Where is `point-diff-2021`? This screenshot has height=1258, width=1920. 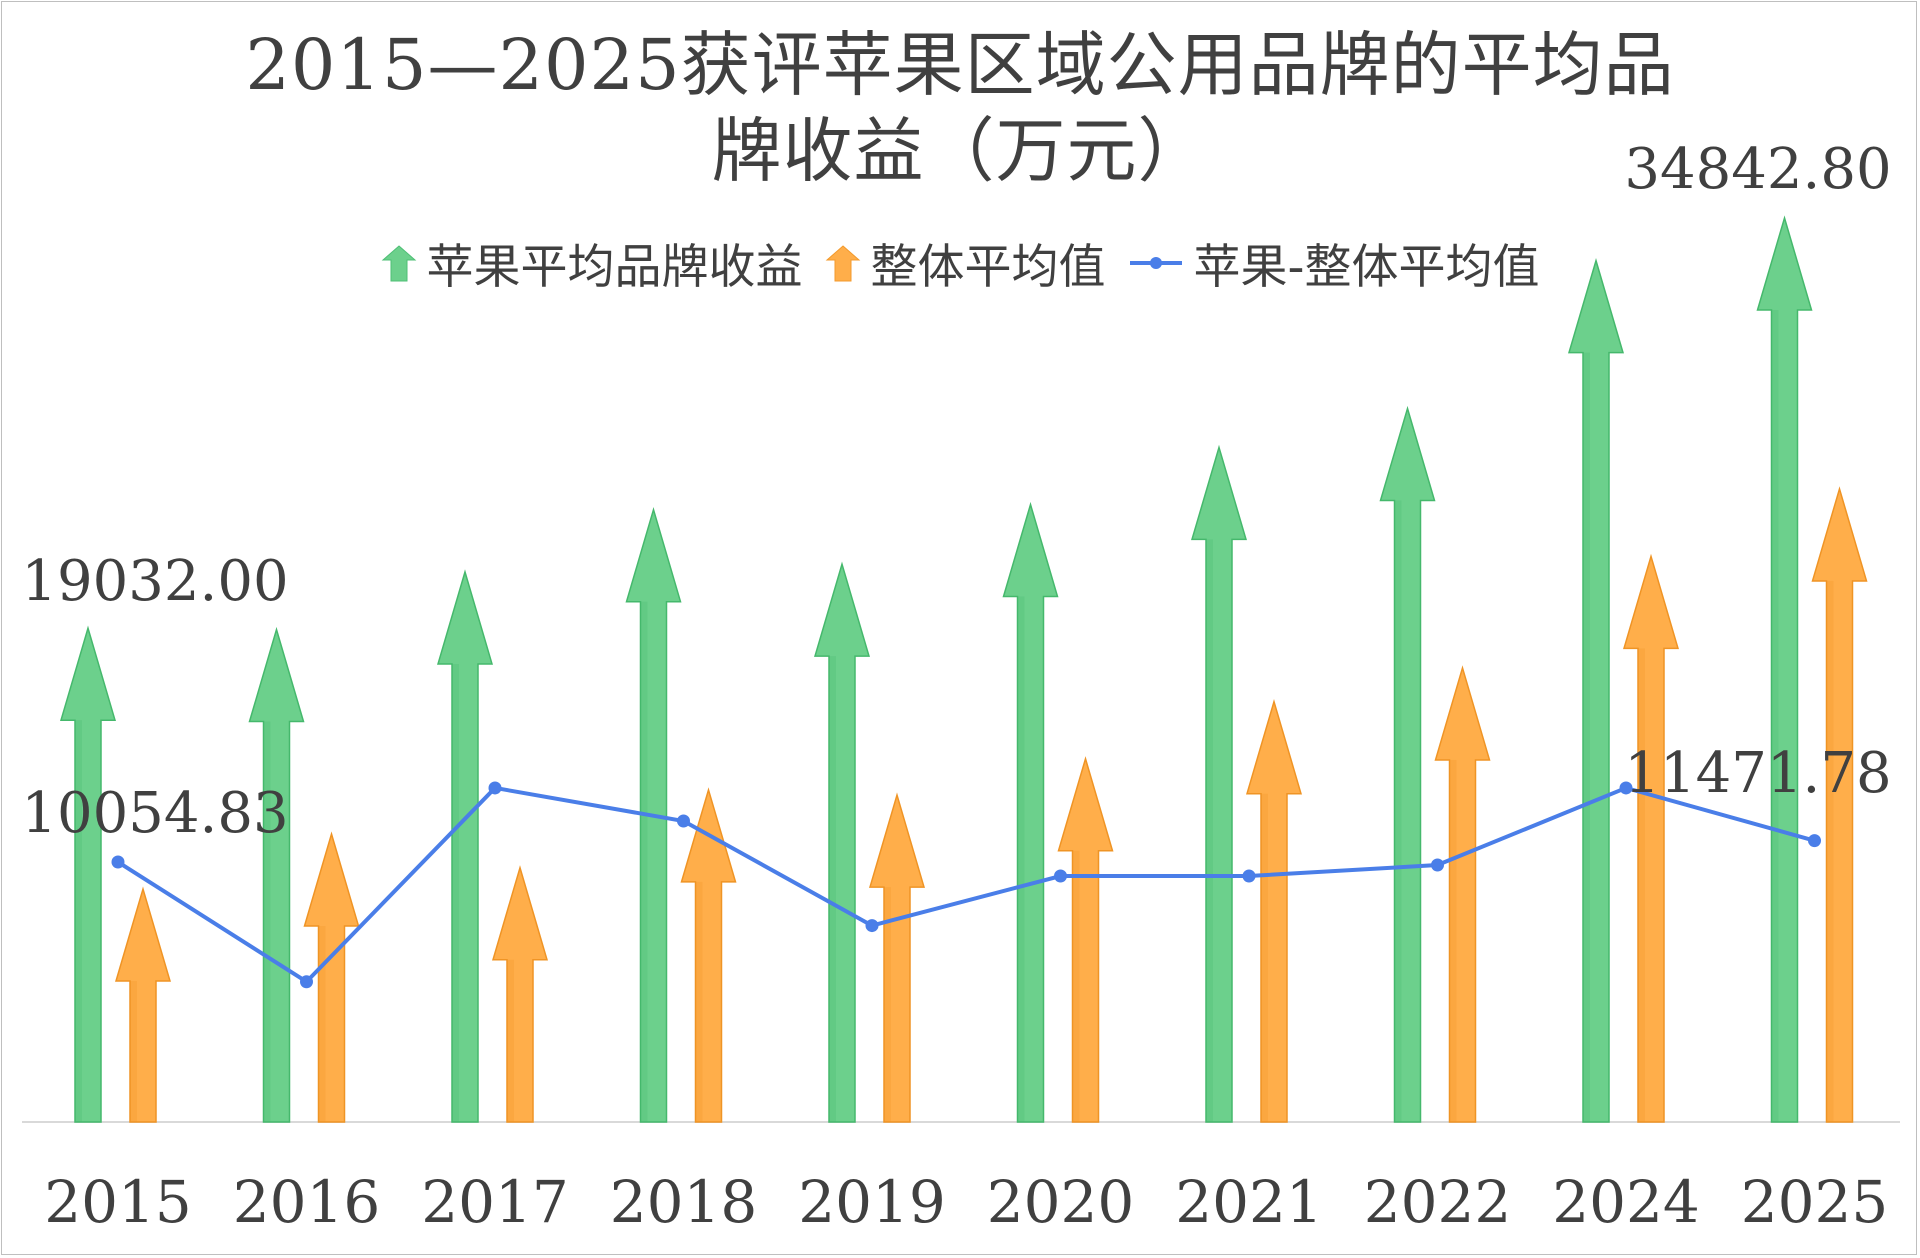
point-diff-2021 is located at coordinates (1249, 876).